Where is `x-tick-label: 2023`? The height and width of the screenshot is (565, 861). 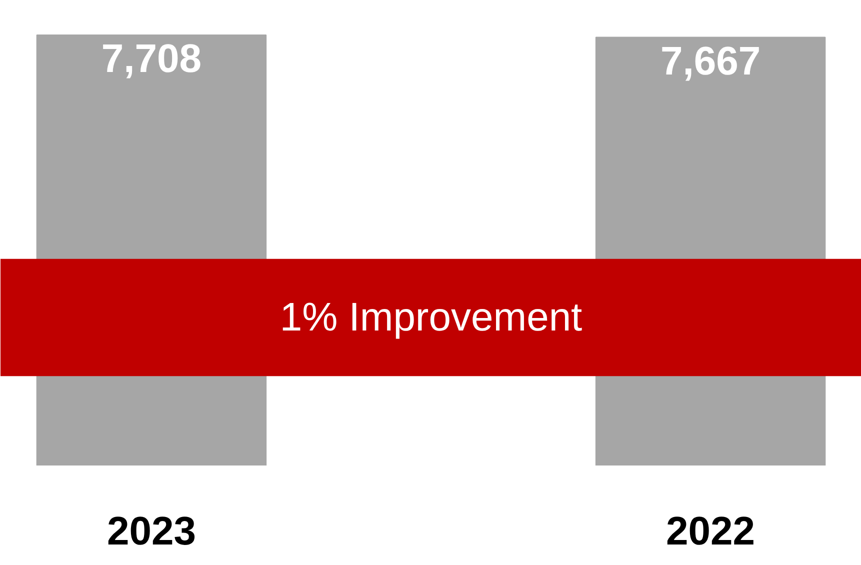
x-tick-label: 2023 is located at coordinates (151, 532).